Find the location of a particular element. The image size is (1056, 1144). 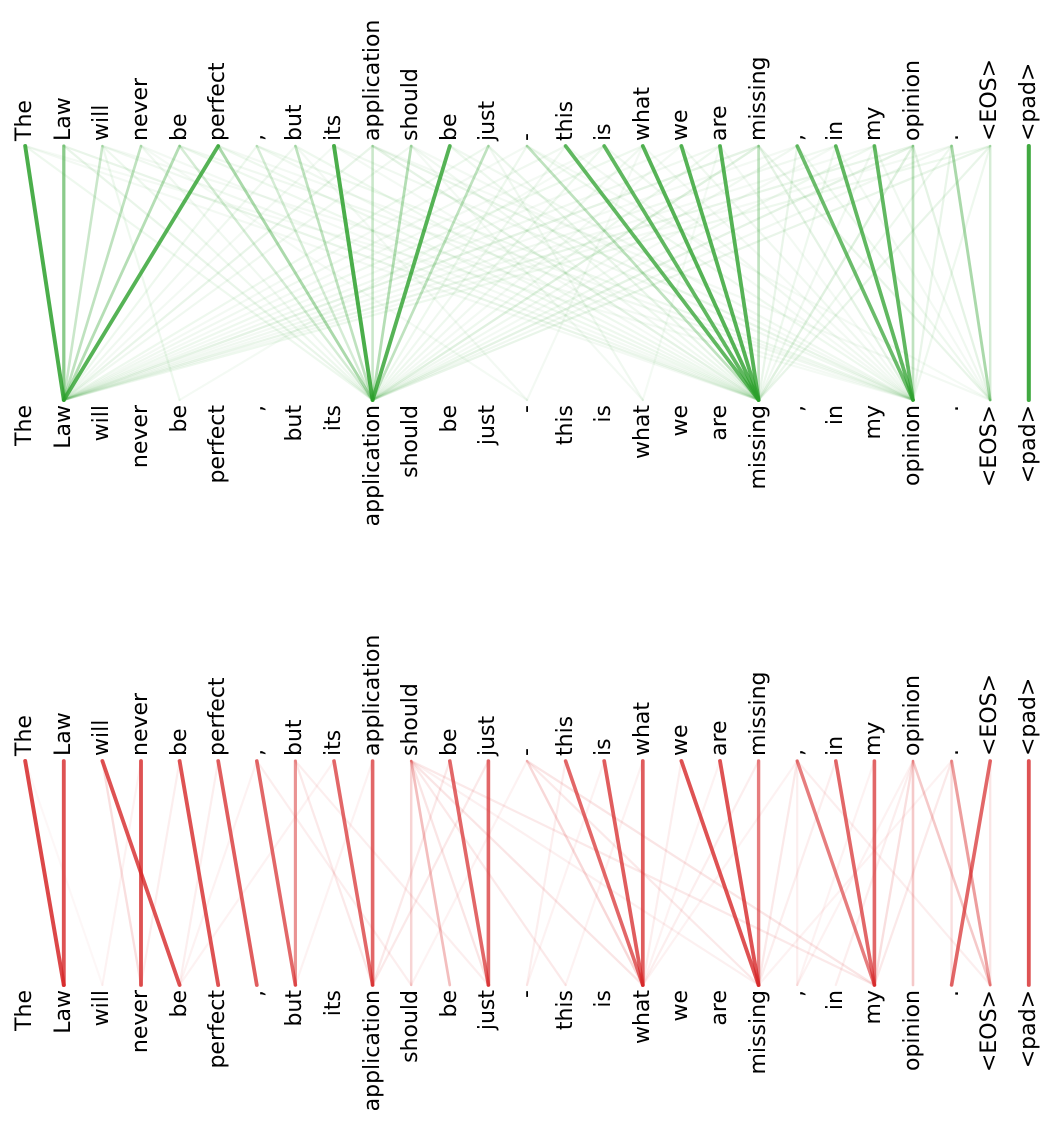

token-label-top: what is located at coordinates (642, 113).